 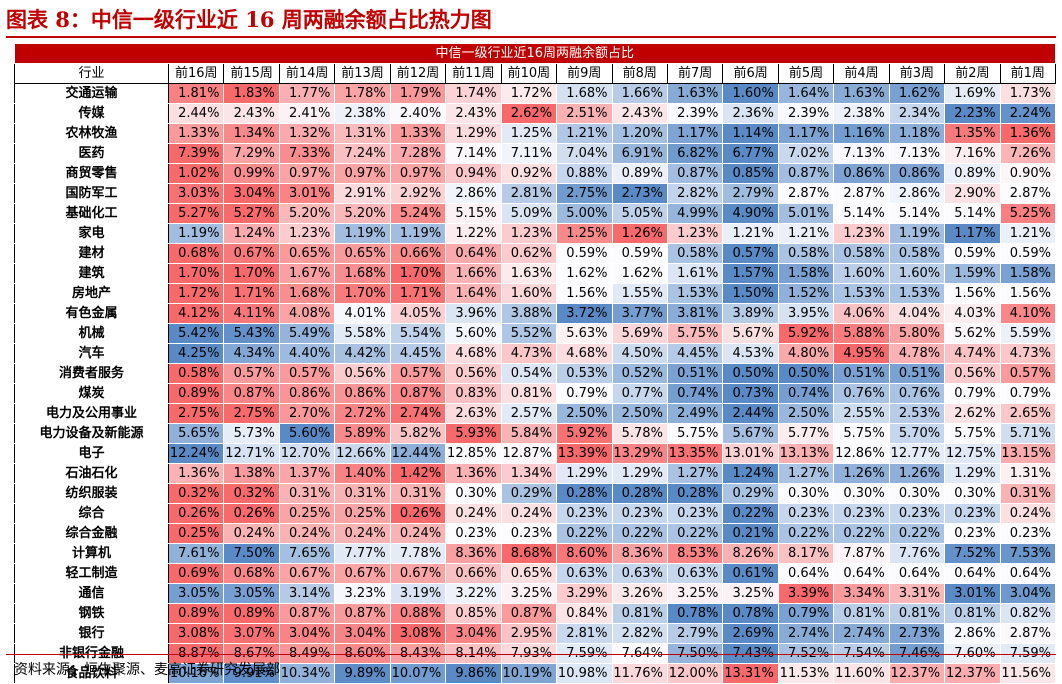 What do you see at coordinates (529, 133) in the screenshot?
I see `heatmap-cell: 1.25%` at bounding box center [529, 133].